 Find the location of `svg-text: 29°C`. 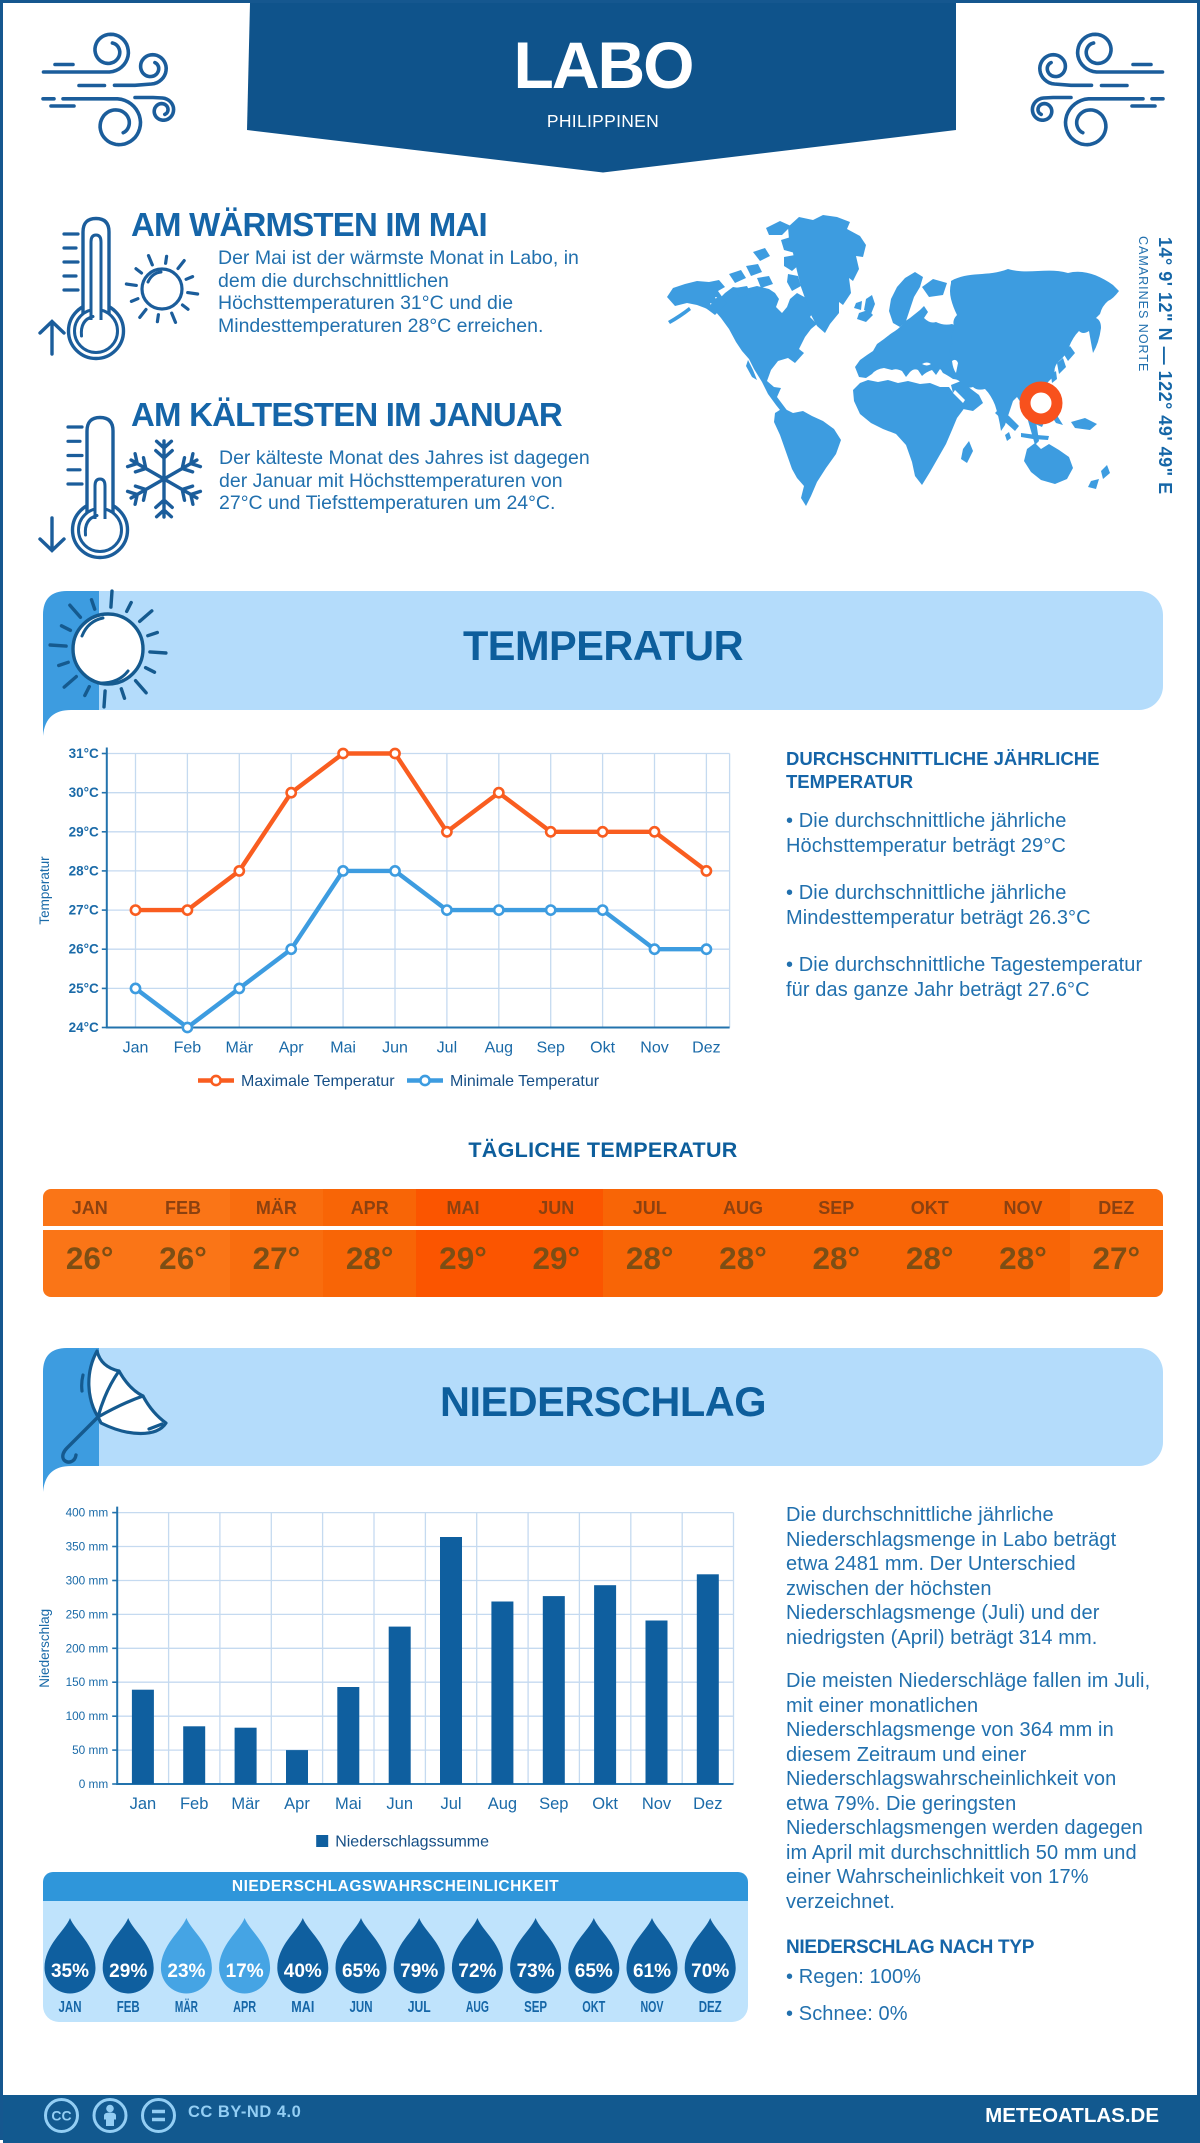

svg-text: 29°C is located at coordinates (84, 831).